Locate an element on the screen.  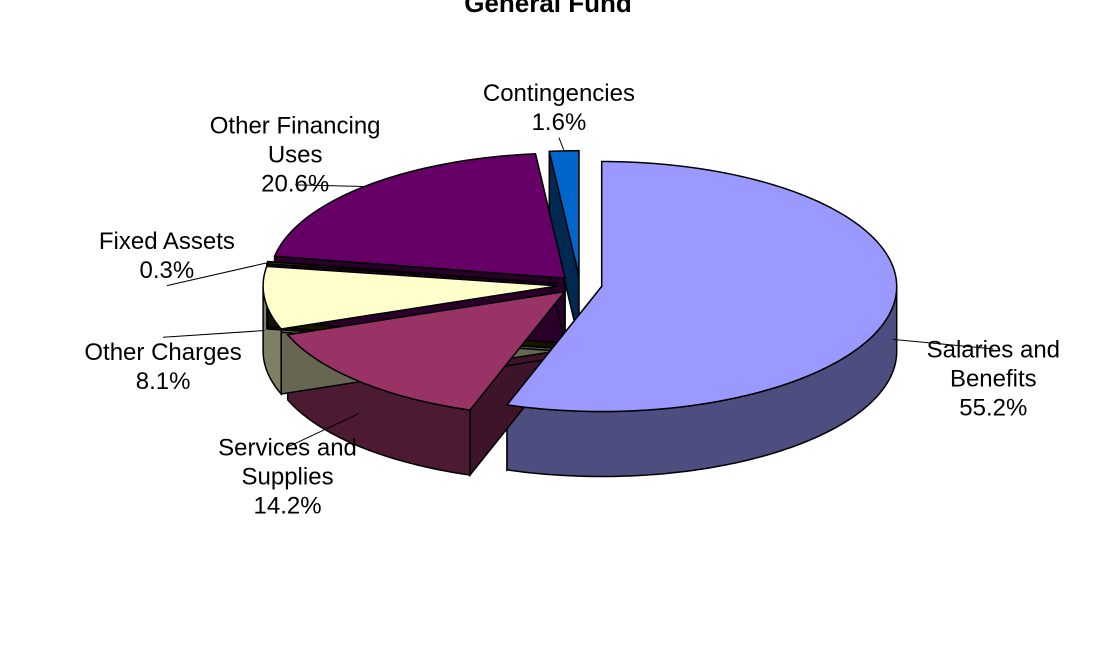
value-label: 20.6% is located at coordinates (295, 184).